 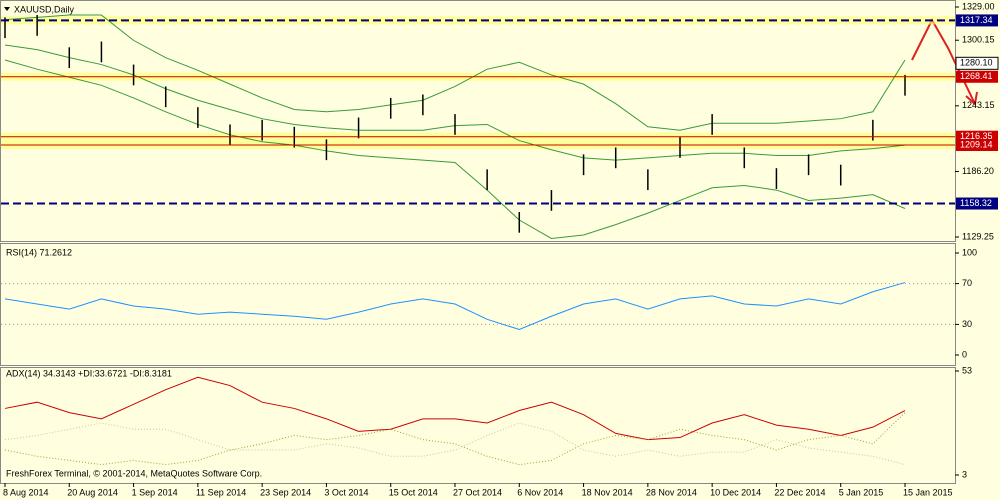 What do you see at coordinates (477, 492) in the screenshot?
I see `x-tick-label: 27 Oct 2014` at bounding box center [477, 492].